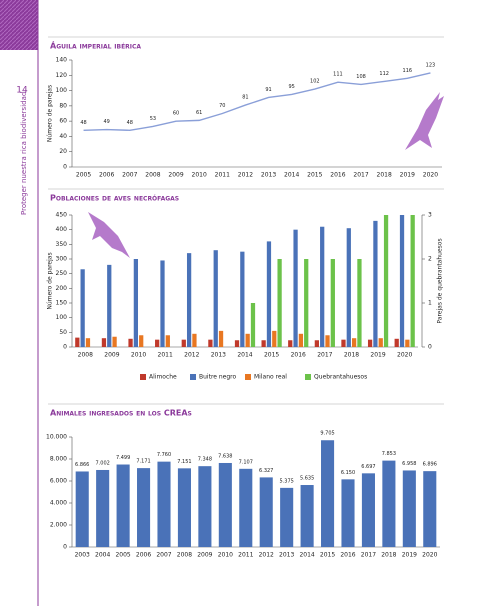  I want to click on value-label: 60, so click(176, 114).